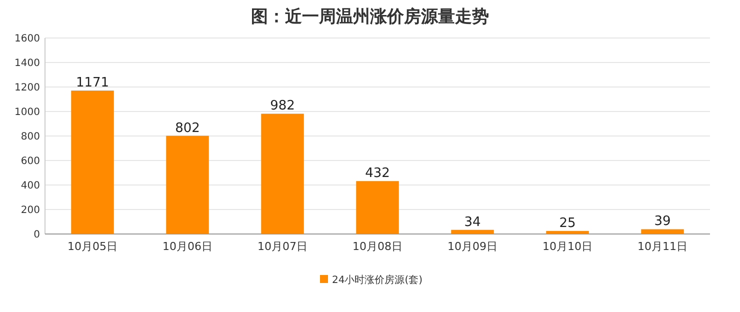 Image resolution: width=740 pixels, height=312 pixels. I want to click on x-tick-label: 10月08日, so click(377, 246).